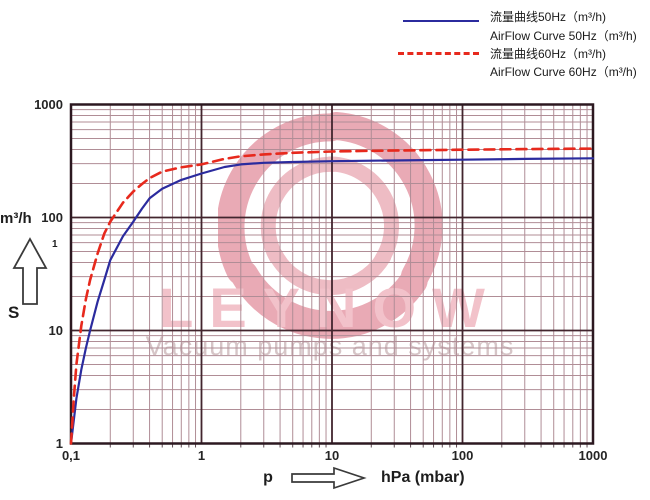  Describe the element at coordinates (441, 21) in the screenshot. I see `legend-line-sample-50hz` at that location.